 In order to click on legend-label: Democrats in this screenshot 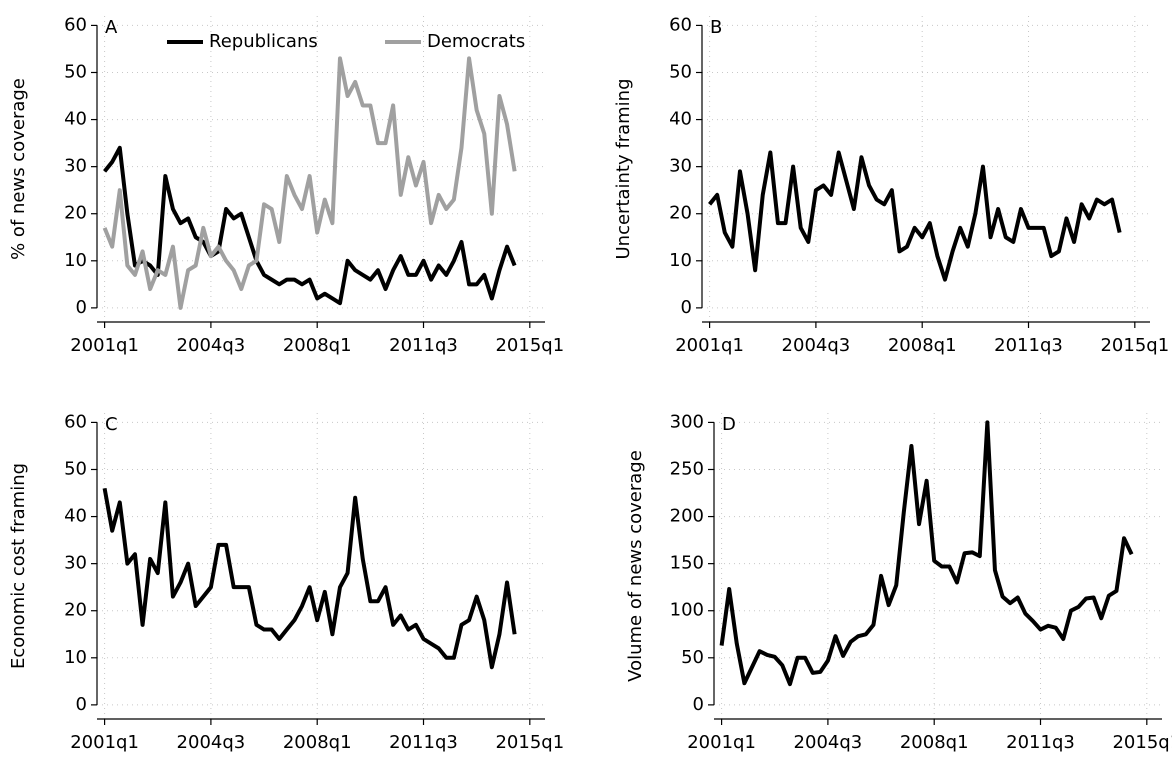, I will do `click(476, 41)`.